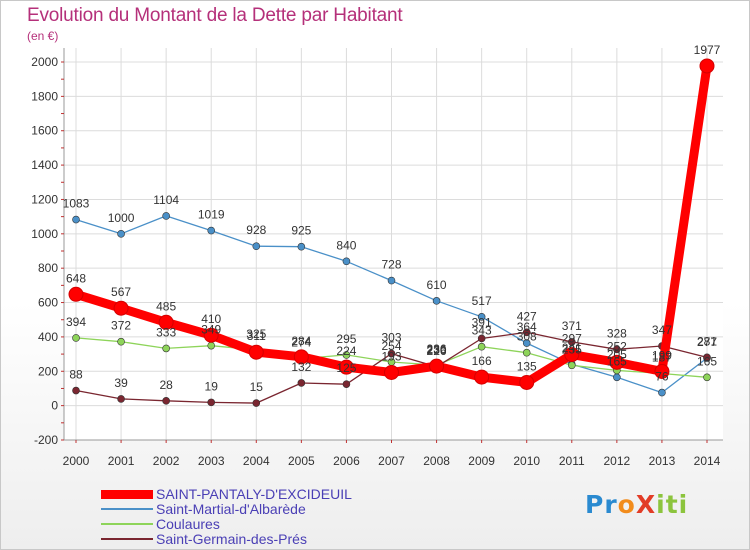 The height and width of the screenshot is (550, 750). What do you see at coordinates (662, 461) in the screenshot?
I see `x-tick-label: 2013` at bounding box center [662, 461].